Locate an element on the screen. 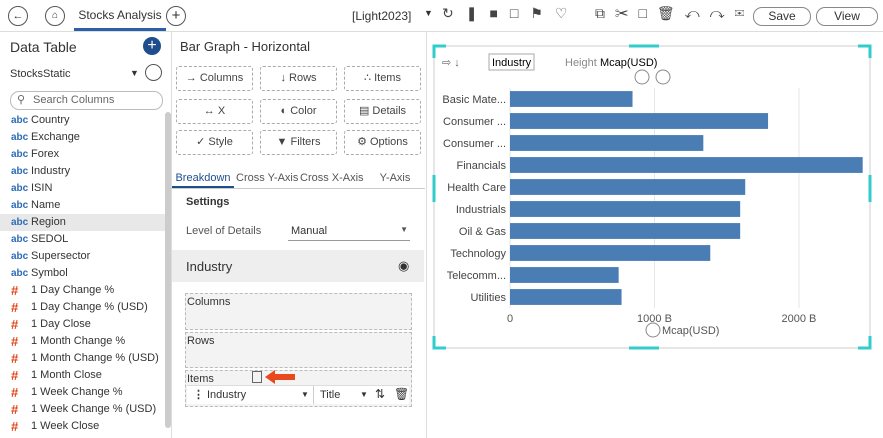  edge-handles is located at coordinates (644, 197).